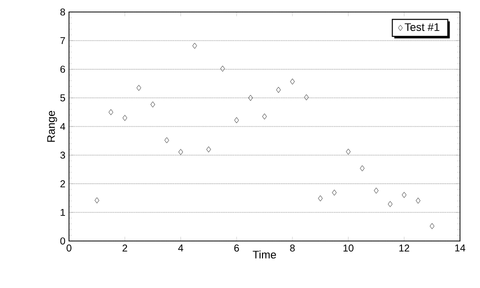 The width and height of the screenshot is (480, 288). I want to click on y-tick-label: 8, so click(63, 12).